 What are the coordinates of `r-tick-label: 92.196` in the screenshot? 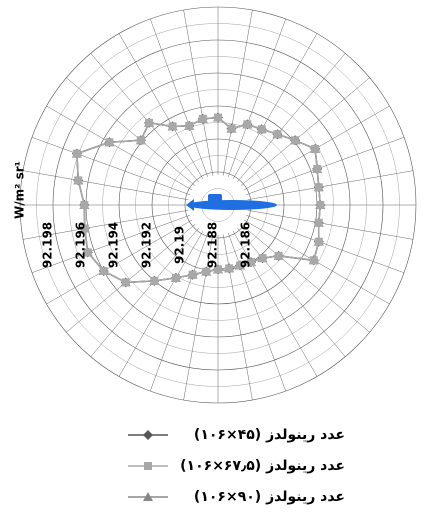 It's located at (81, 245).